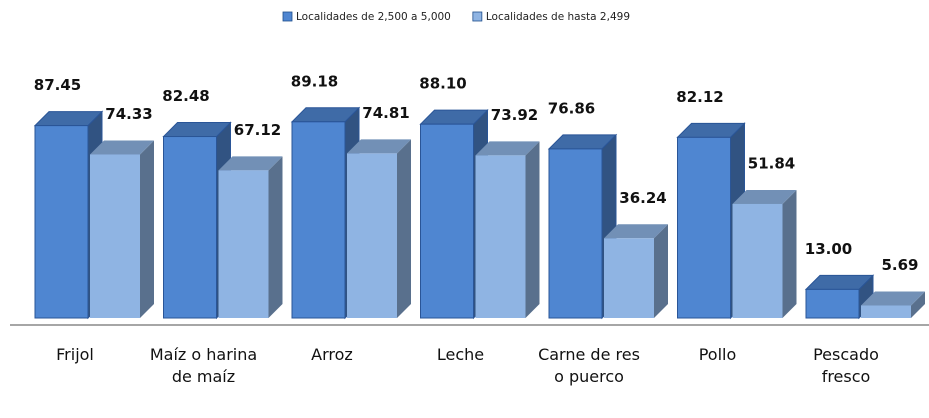  What do you see at coordinates (699, 97) in the screenshot?
I see `value-label: 82.12` at bounding box center [699, 97].